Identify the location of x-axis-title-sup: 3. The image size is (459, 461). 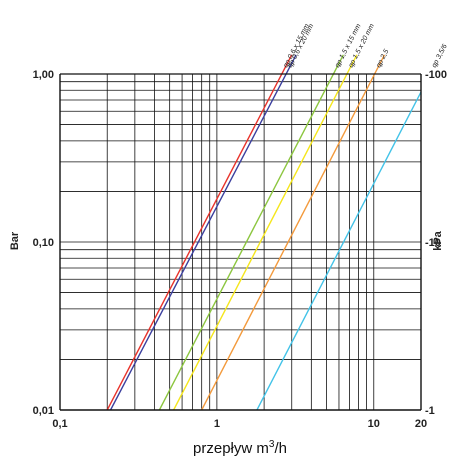
(272, 444).